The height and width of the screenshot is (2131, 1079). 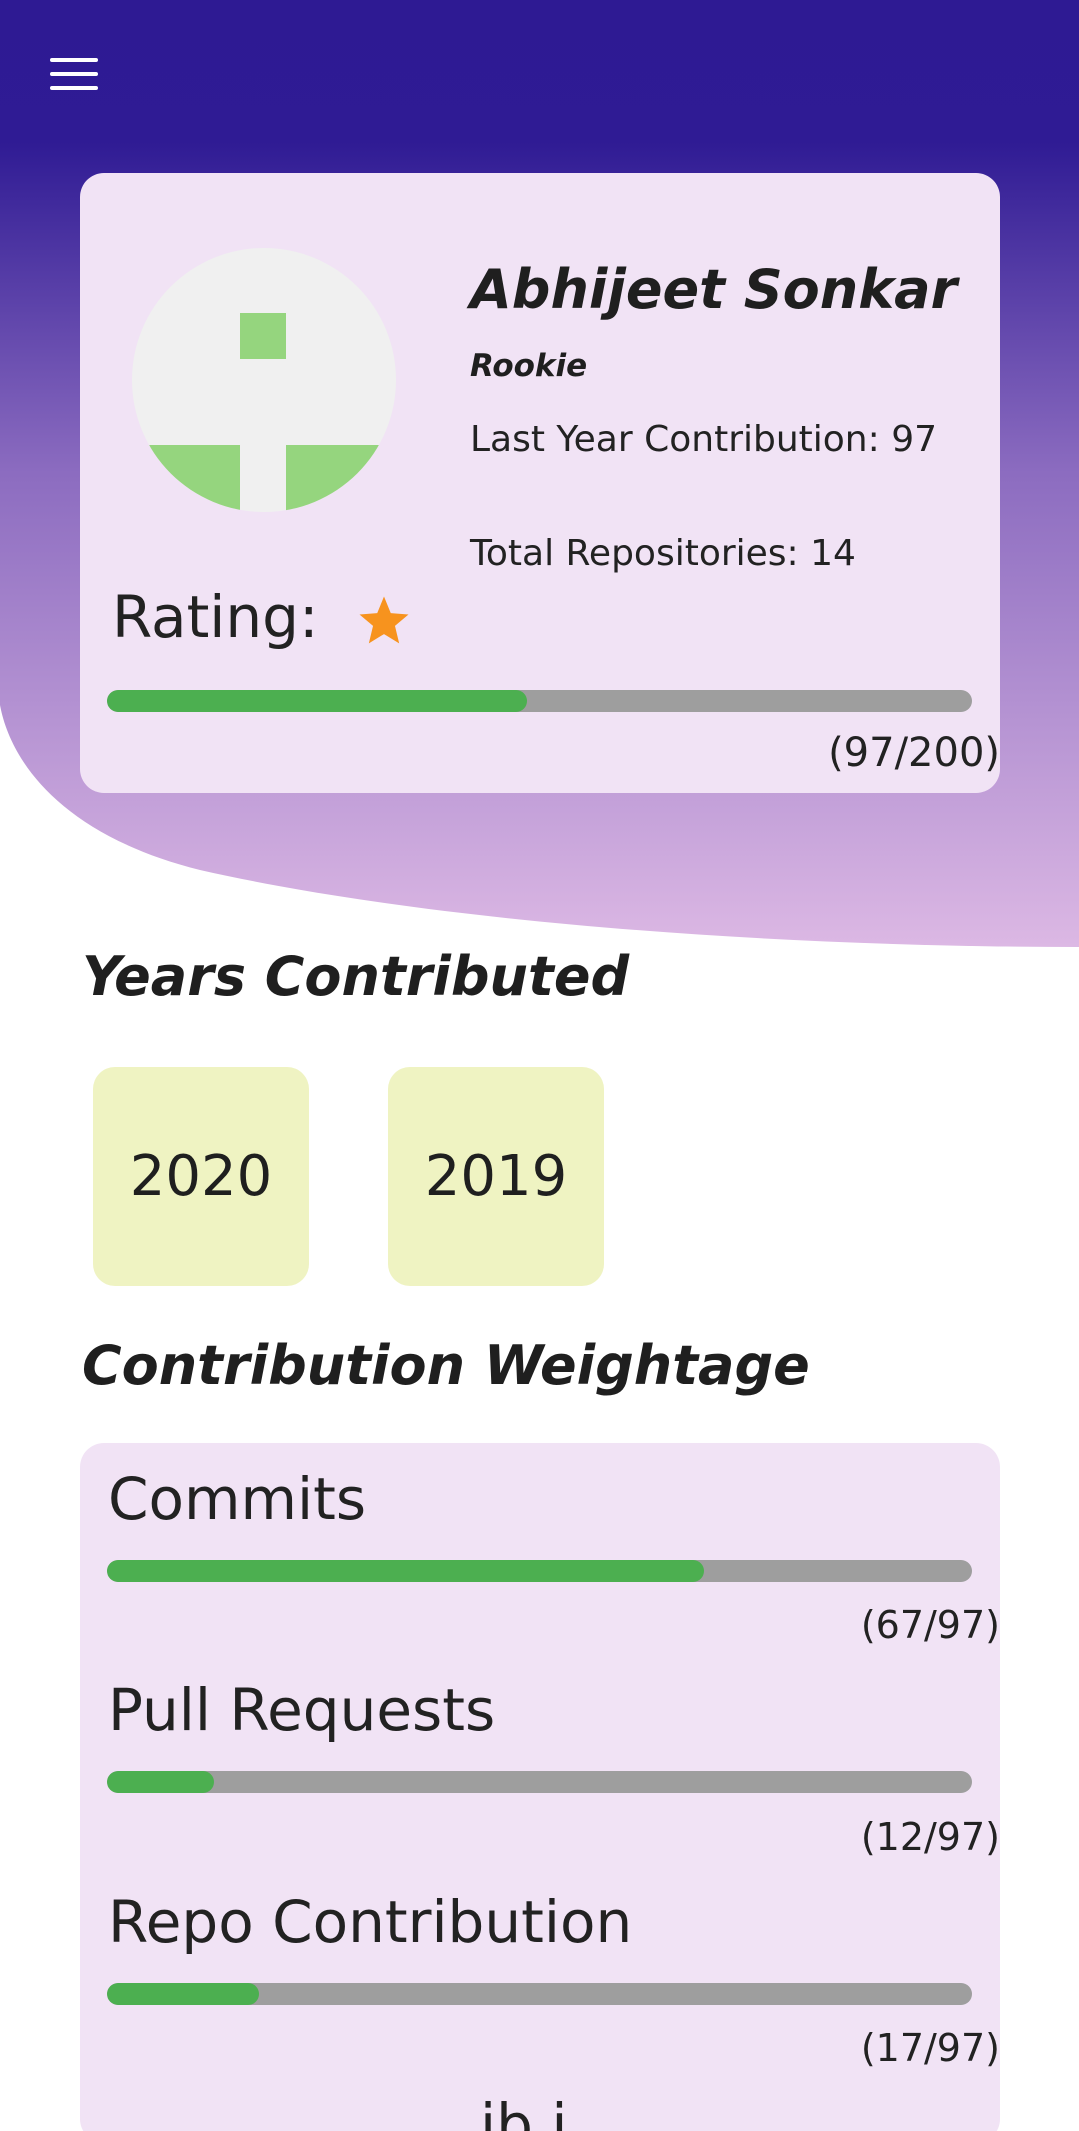 I want to click on hamburger-menu-icon, so click(x=74, y=60).